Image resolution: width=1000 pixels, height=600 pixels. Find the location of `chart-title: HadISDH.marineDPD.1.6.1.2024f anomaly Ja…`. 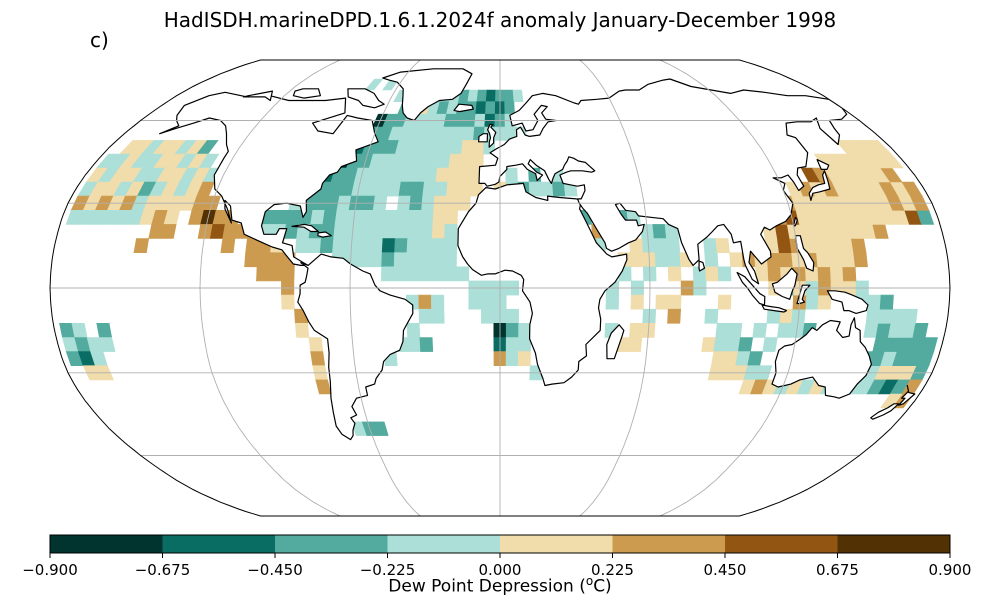

chart-title: HadISDH.marineDPD.1.6.1.2024f anomaly Ja… is located at coordinates (500, 20).